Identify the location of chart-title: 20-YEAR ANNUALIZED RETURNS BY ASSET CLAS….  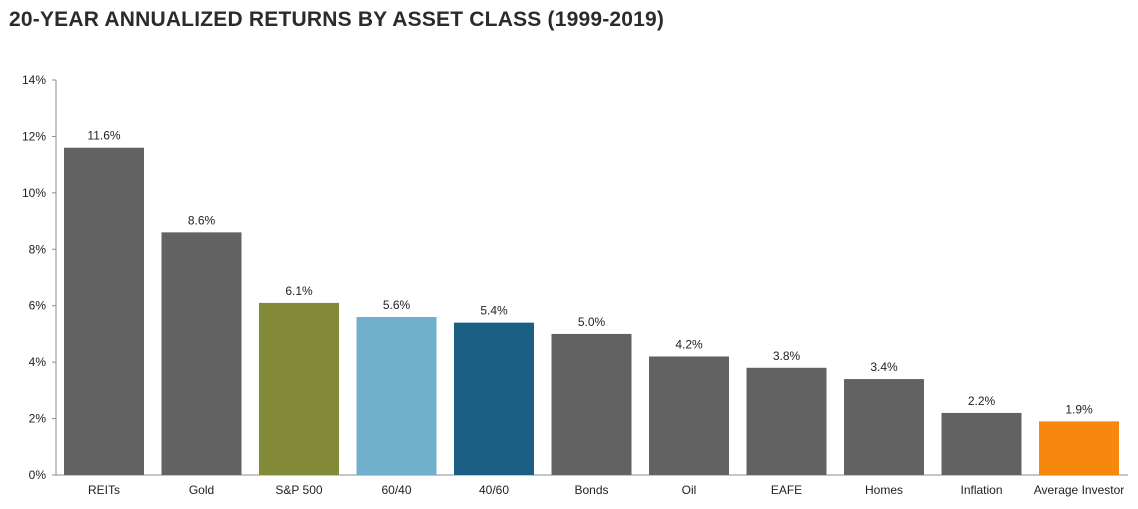
(337, 19).